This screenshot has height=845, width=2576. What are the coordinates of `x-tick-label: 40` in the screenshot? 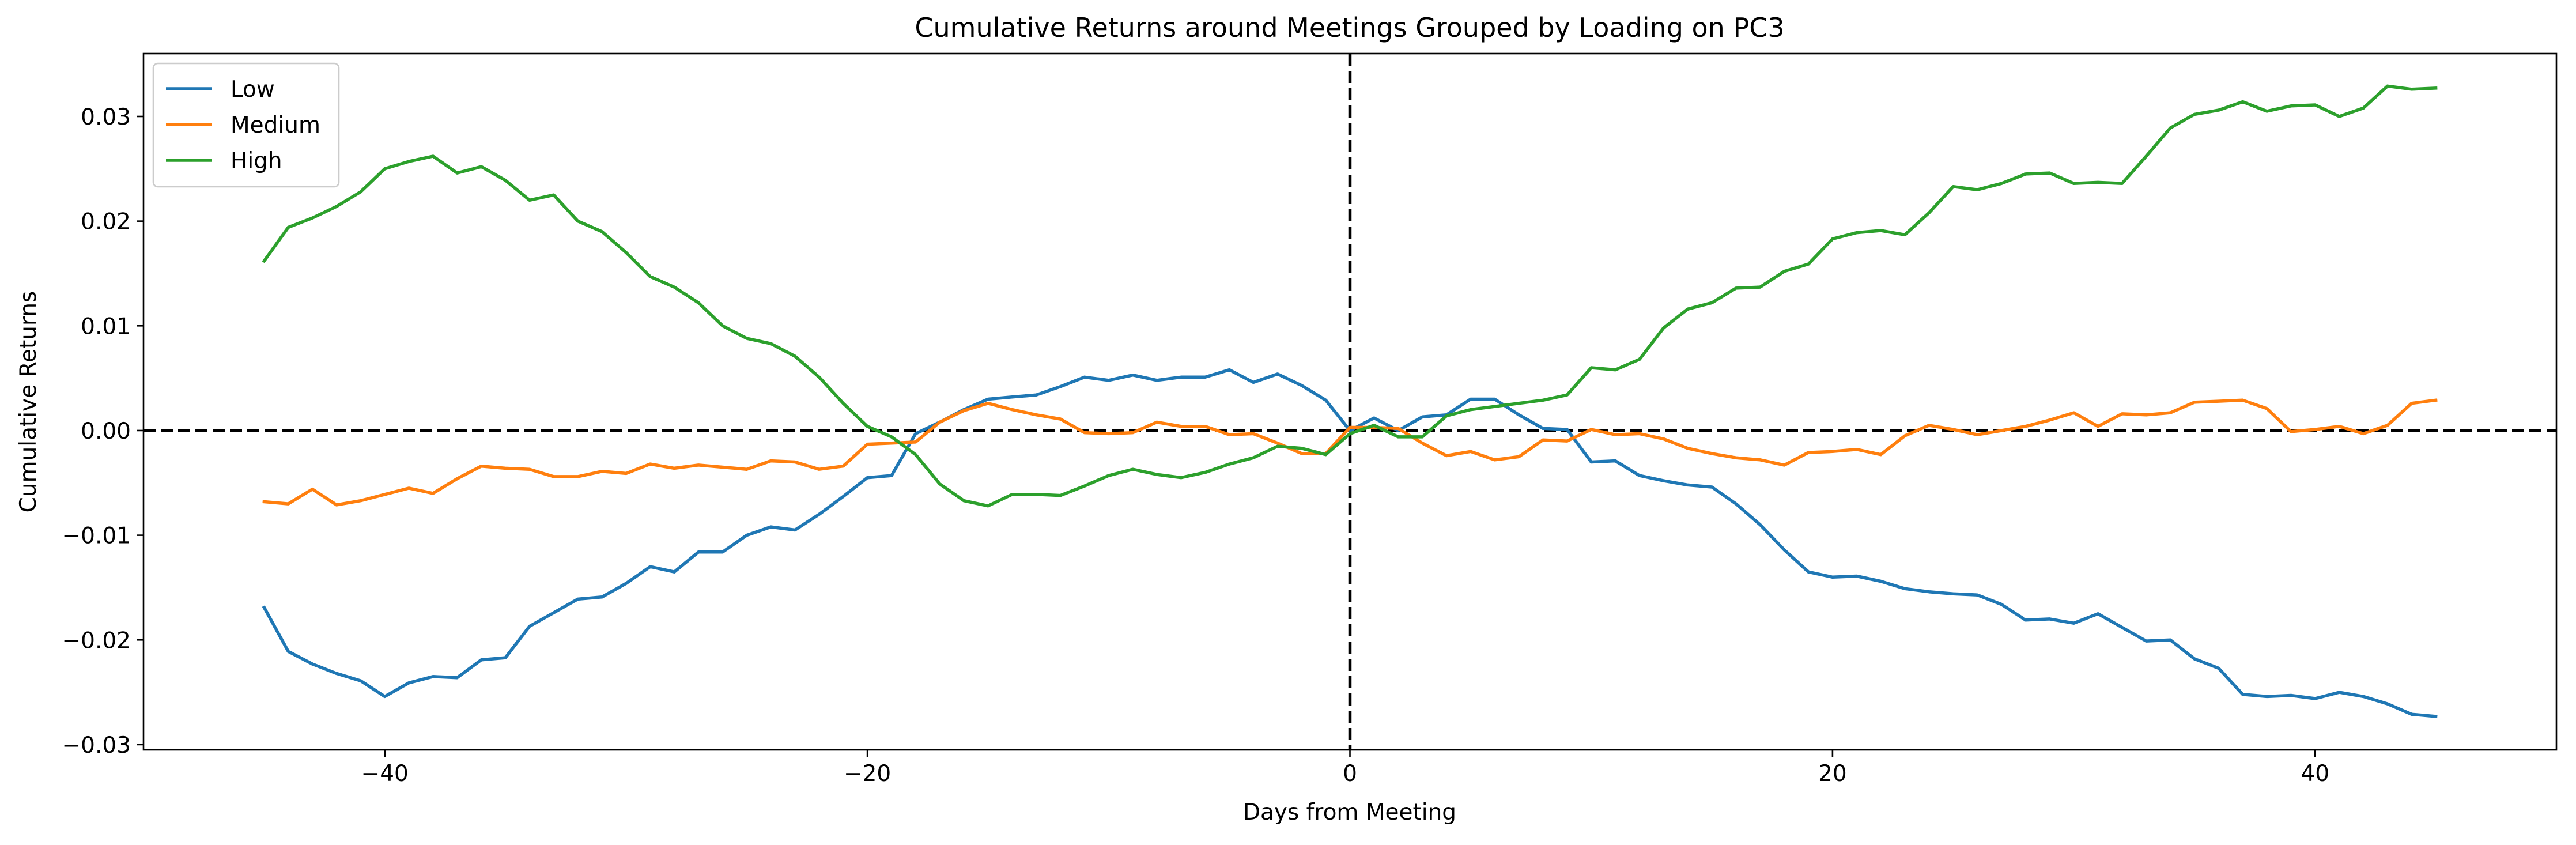 It's located at (2315, 774).